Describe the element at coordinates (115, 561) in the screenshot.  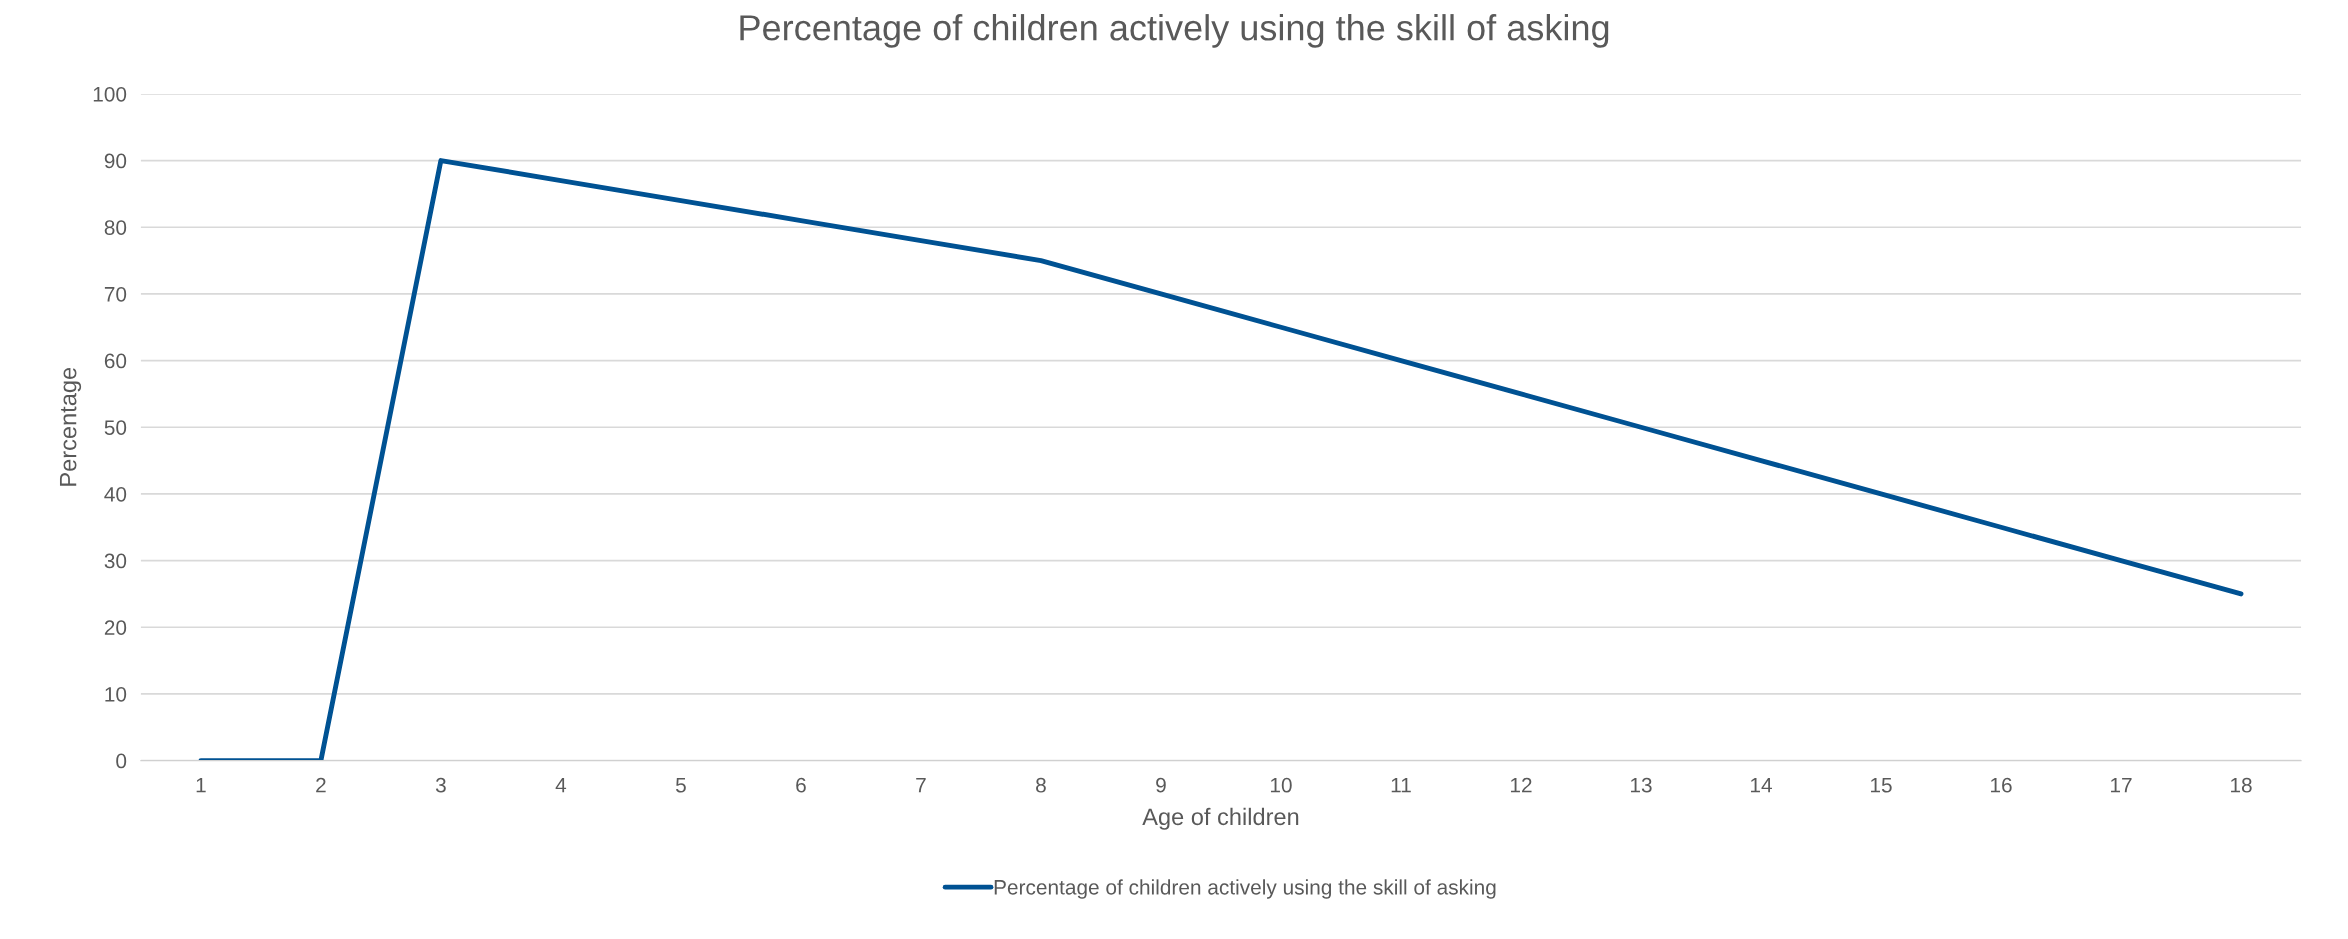
I see `y-tick-label: 30` at that location.